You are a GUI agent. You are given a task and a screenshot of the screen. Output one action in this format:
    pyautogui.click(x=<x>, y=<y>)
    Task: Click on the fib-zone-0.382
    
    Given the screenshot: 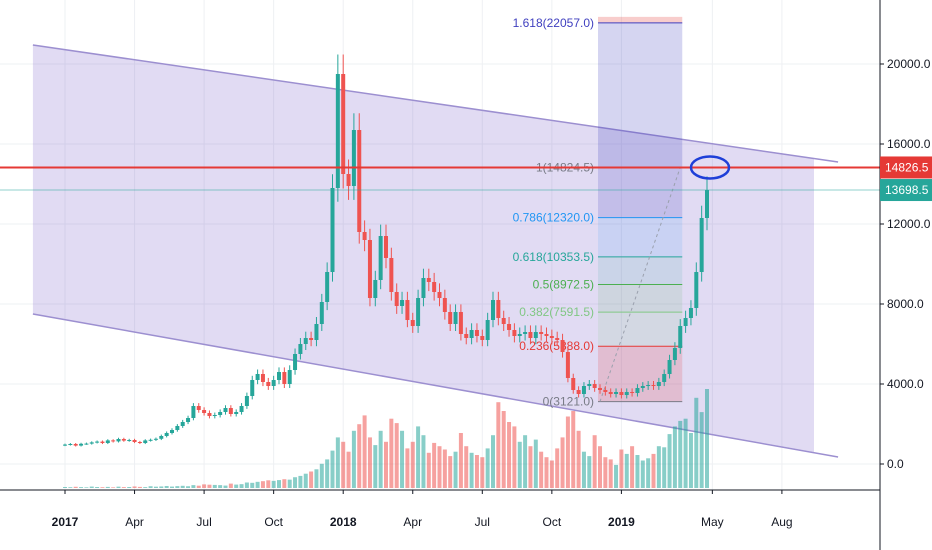 What is the action you would take?
    pyautogui.click(x=640, y=329)
    